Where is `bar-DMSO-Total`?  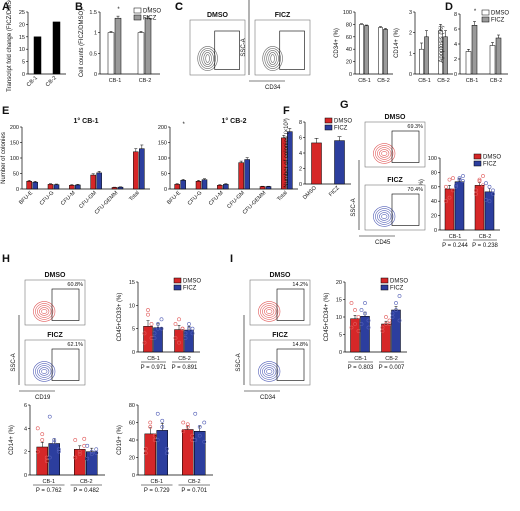
bar-DMSO-Total is located at coordinates (136, 170).